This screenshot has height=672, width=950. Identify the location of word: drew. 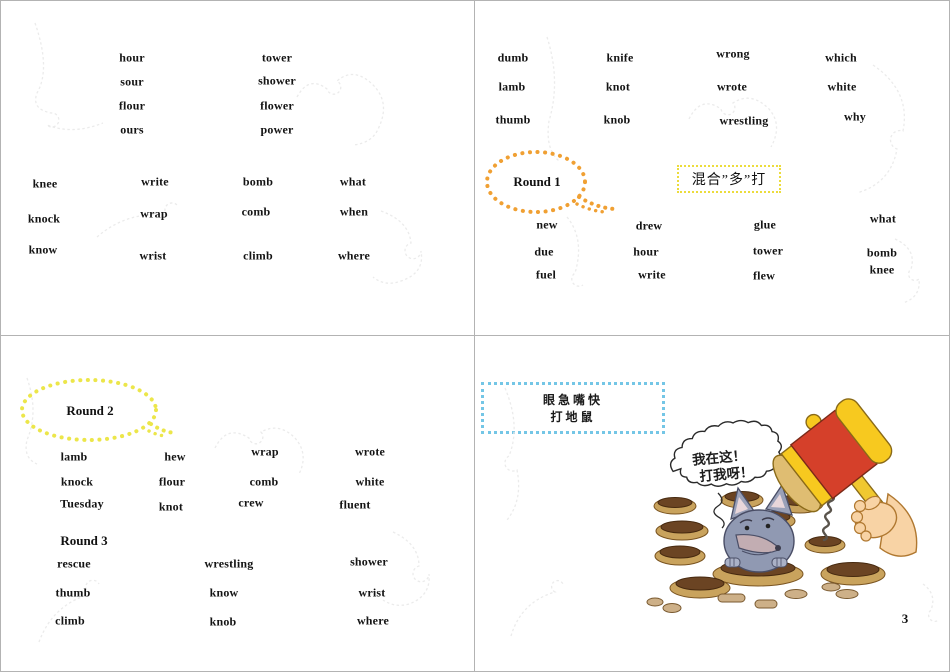
(649, 225).